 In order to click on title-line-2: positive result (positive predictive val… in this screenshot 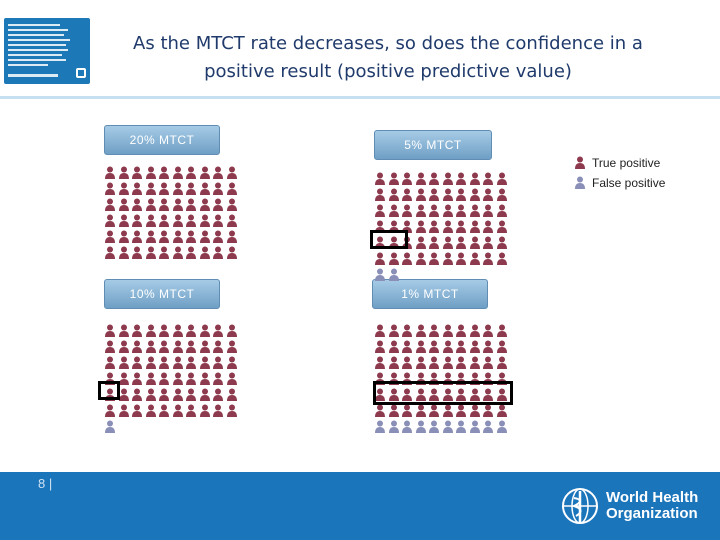, I will do `click(388, 71)`.